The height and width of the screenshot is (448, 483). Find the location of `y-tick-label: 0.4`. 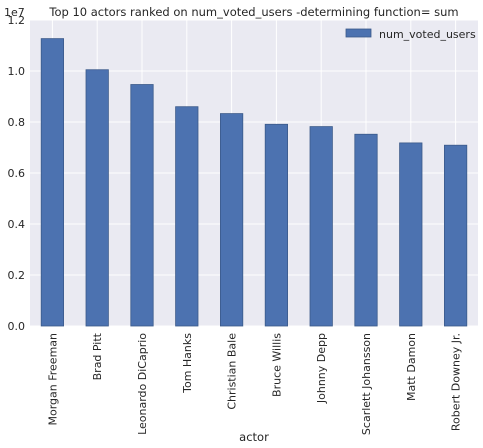

y-tick-label: 0.4 is located at coordinates (17, 224).